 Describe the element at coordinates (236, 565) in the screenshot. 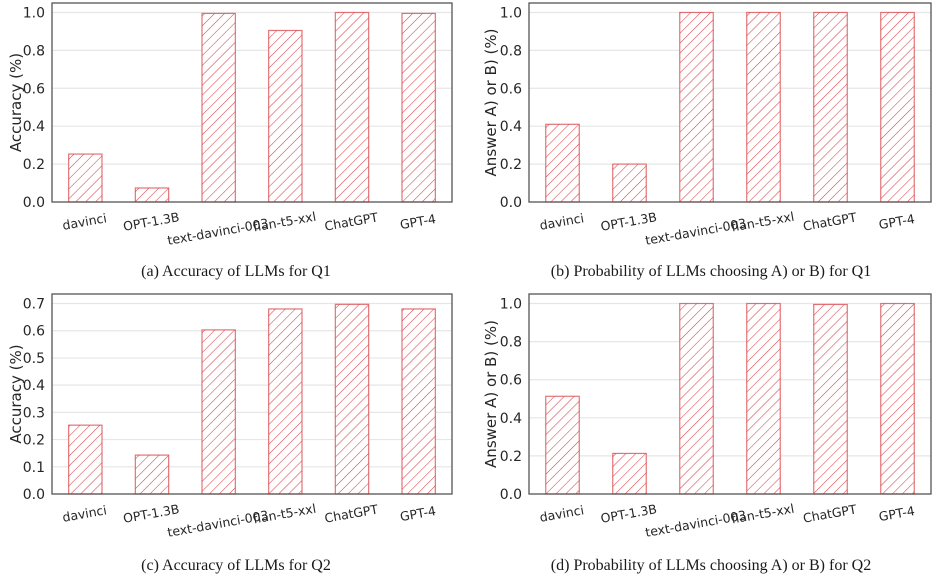

I see `caption: (c) Accuracy of LLMs for Q2` at that location.